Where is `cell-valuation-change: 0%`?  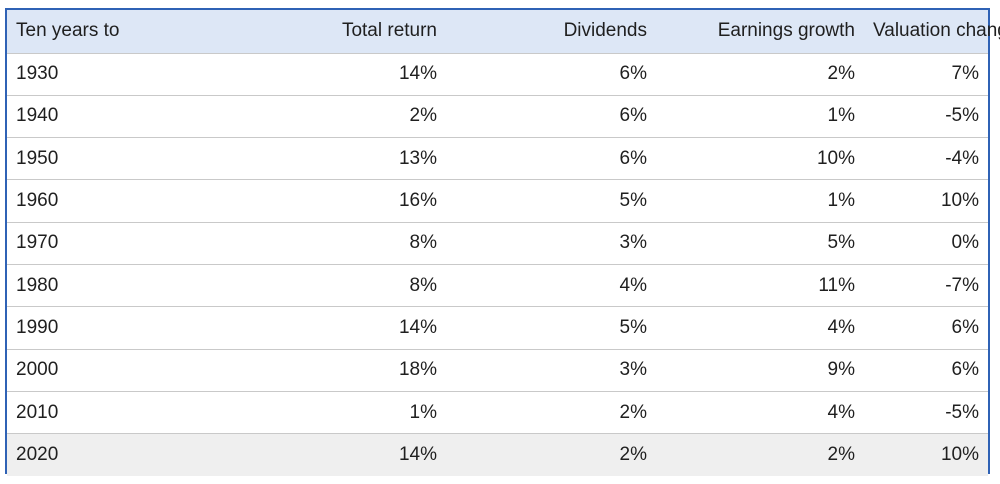
cell-valuation-change: 0% is located at coordinates (965, 243).